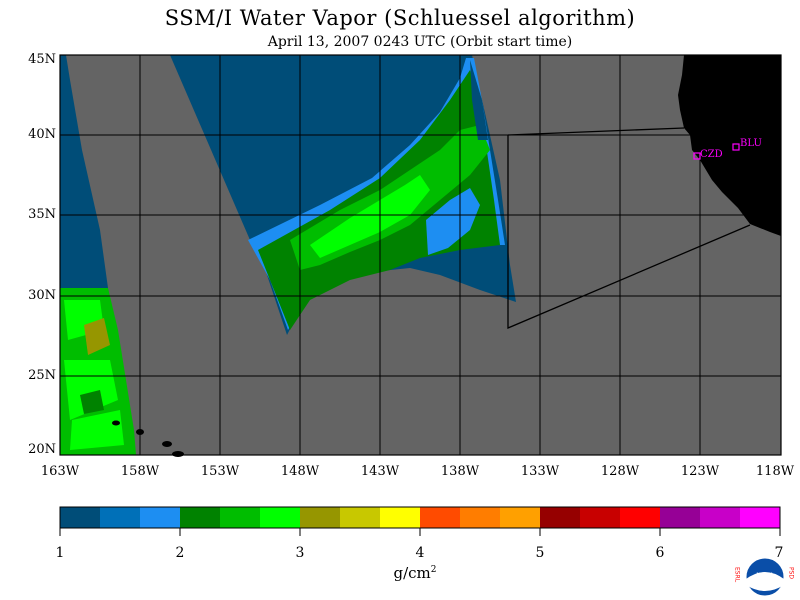 This screenshot has height=600, width=800. Describe the element at coordinates (42, 375) in the screenshot. I see `lat-label-25n: 25N` at that location.